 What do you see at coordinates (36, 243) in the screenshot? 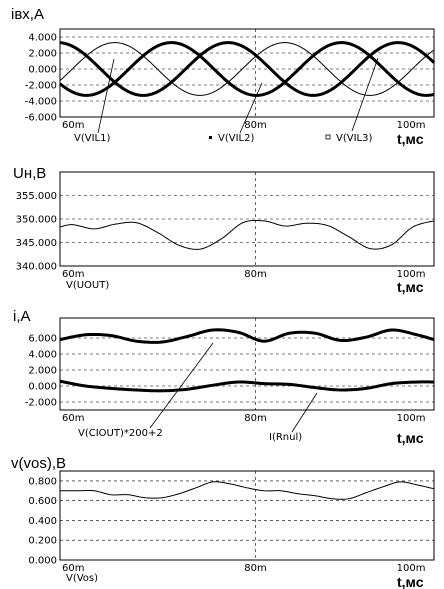
I see `y-tick-label: 345.000` at bounding box center [36, 243].